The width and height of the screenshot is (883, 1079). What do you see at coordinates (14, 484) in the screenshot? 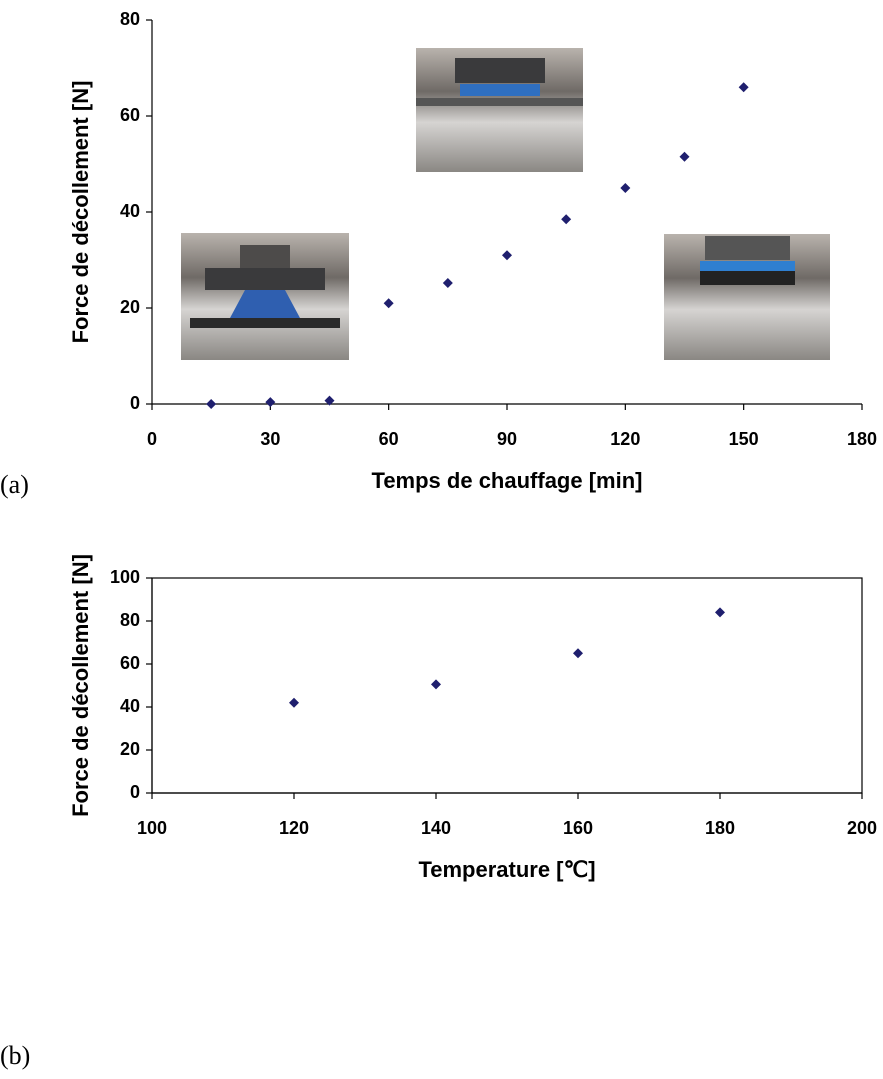
I see `panel-label: (a)` at bounding box center [14, 484].